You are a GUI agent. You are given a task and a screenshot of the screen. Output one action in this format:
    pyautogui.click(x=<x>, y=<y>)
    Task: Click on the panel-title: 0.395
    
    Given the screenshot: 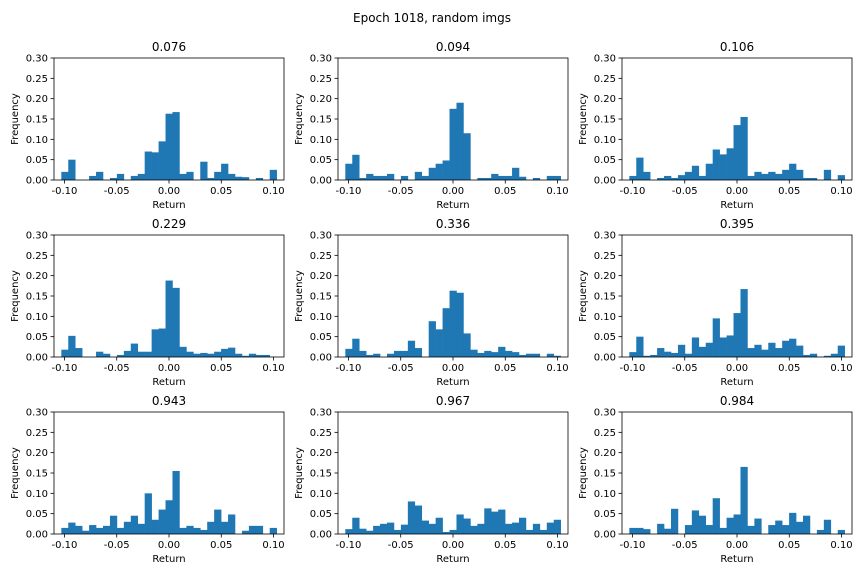 What is the action you would take?
    pyautogui.click(x=737, y=224)
    